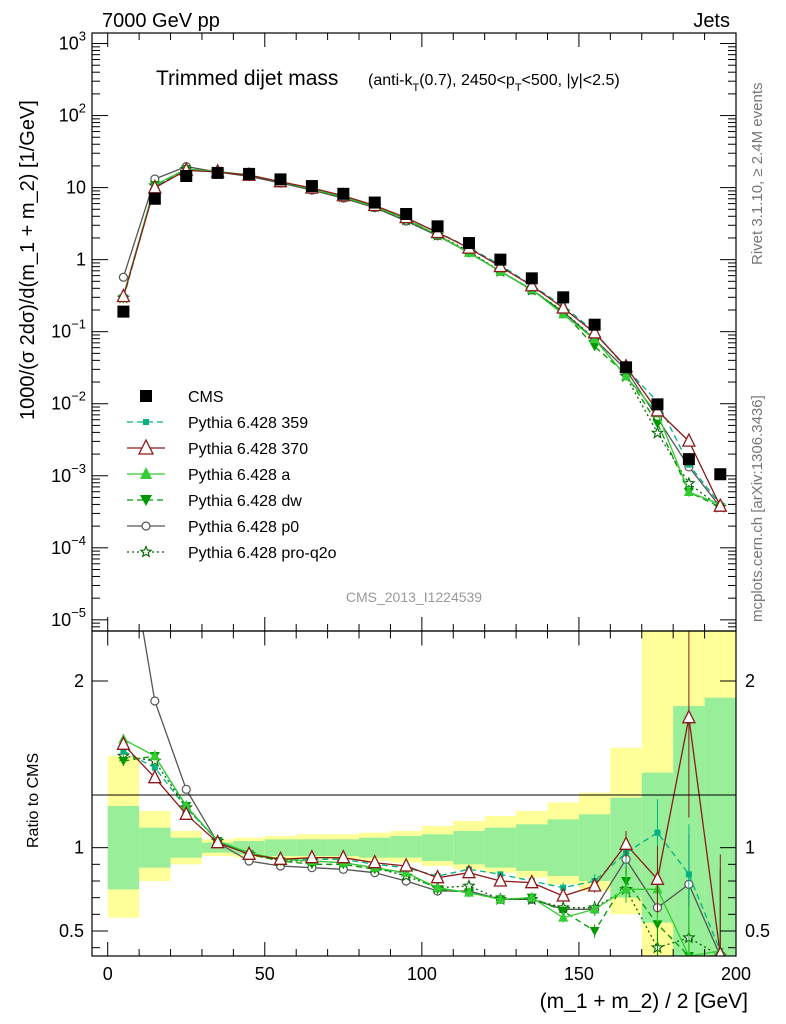  I want to click on y-tick-label: 10², so click(72, 113).